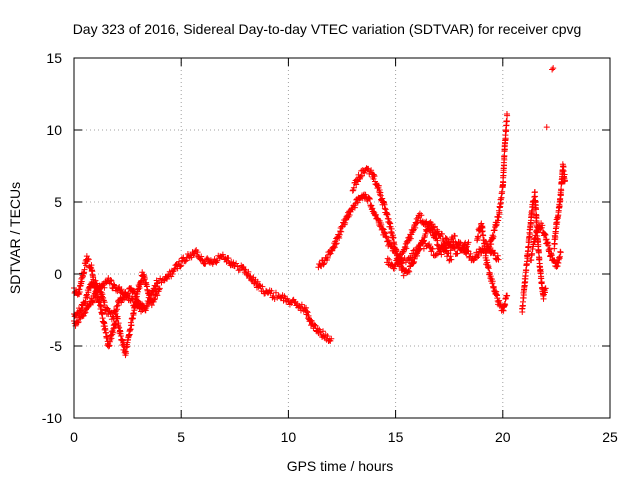 The image size is (640, 480). Describe the element at coordinates (181, 437) in the screenshot. I see `x-tick-label: 5` at that location.